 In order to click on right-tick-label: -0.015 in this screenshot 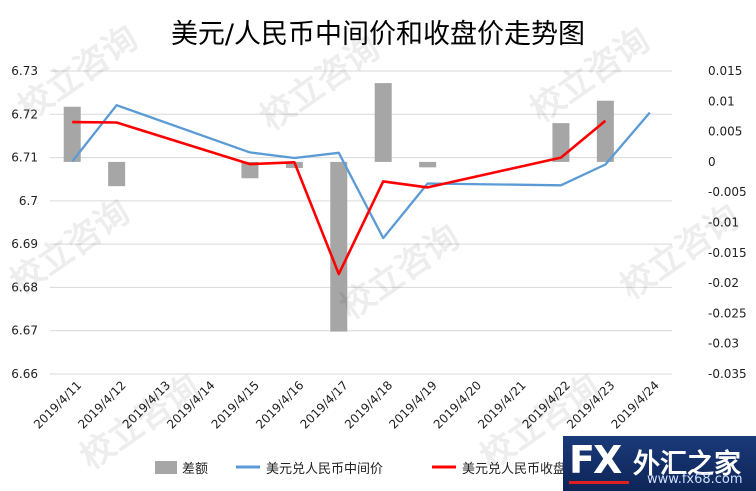, I will do `click(727, 253)`.